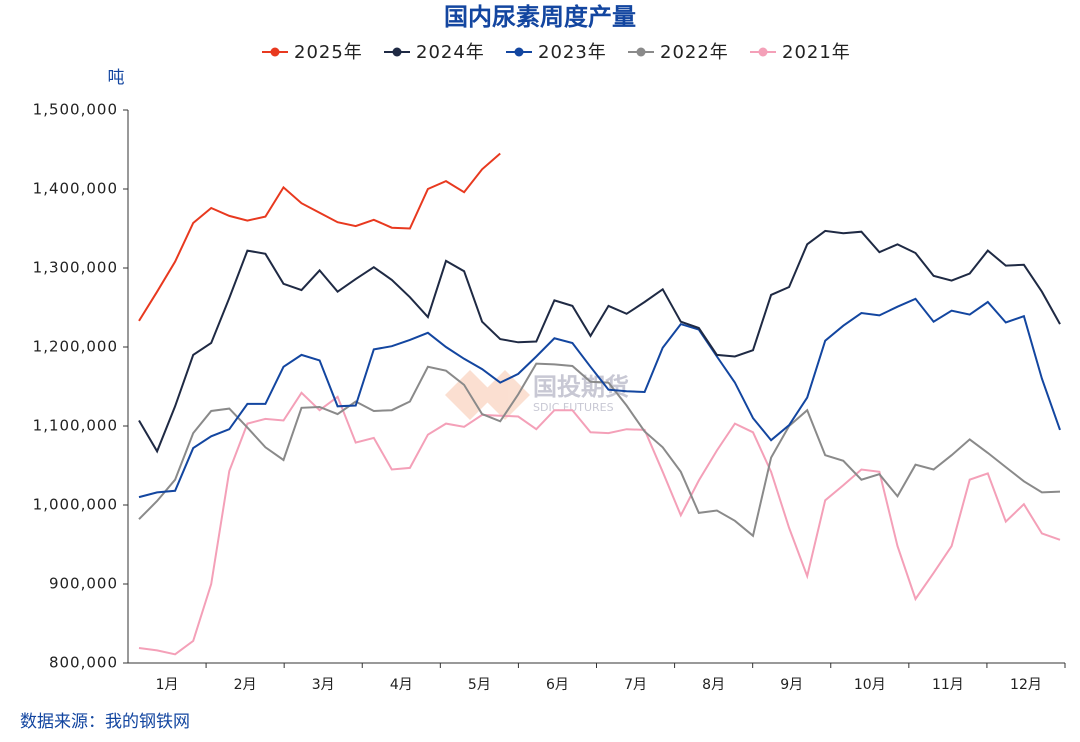  Describe the element at coordinates (816, 52) in the screenshot. I see `legend-label: 2021年` at that location.